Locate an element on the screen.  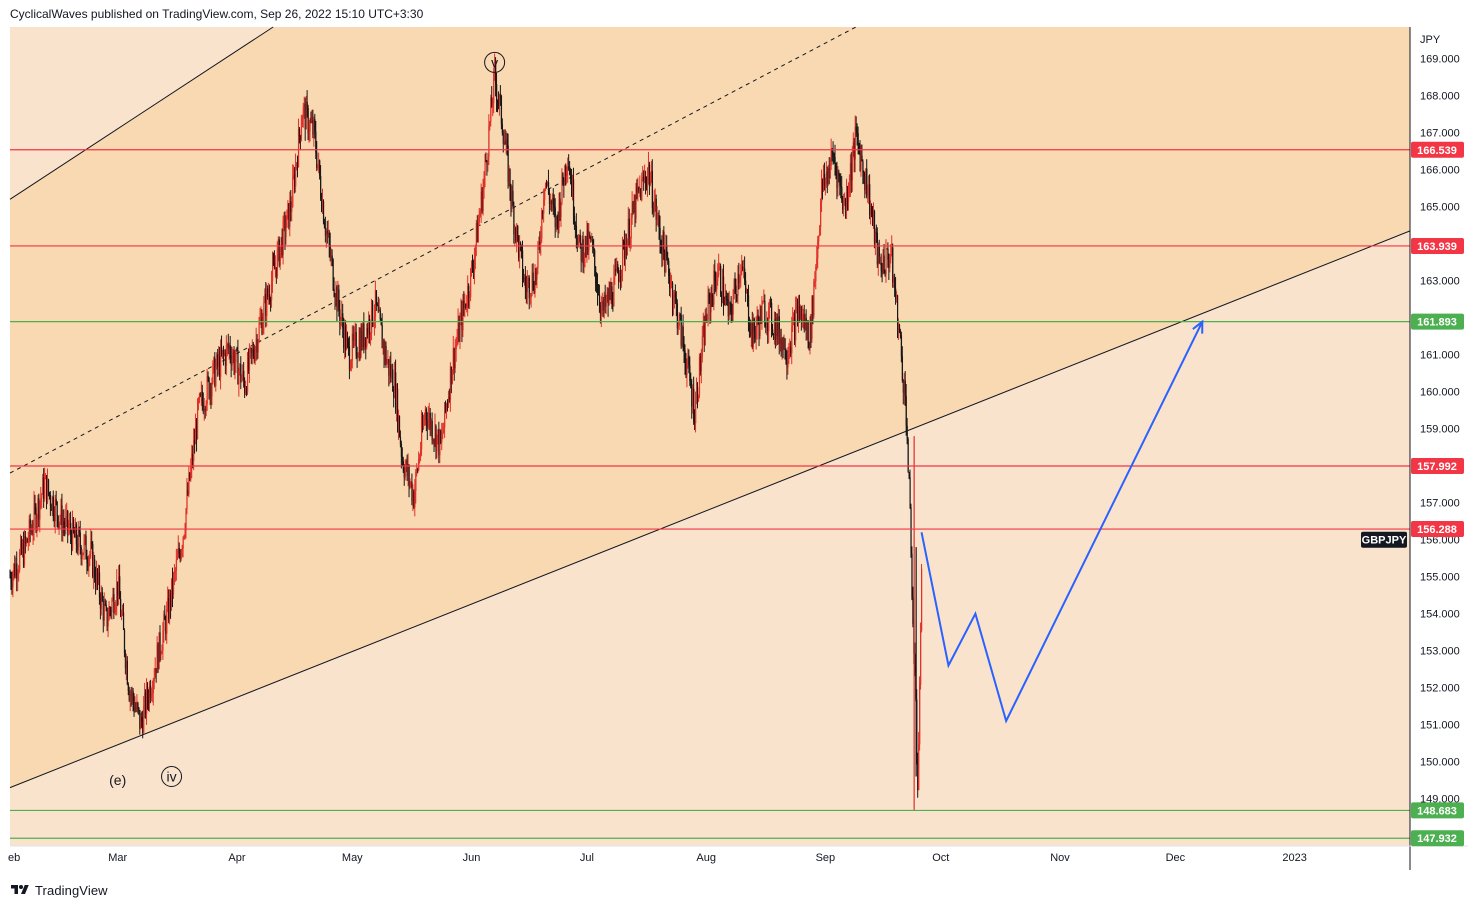
wave-label: iv is located at coordinates (171, 777).